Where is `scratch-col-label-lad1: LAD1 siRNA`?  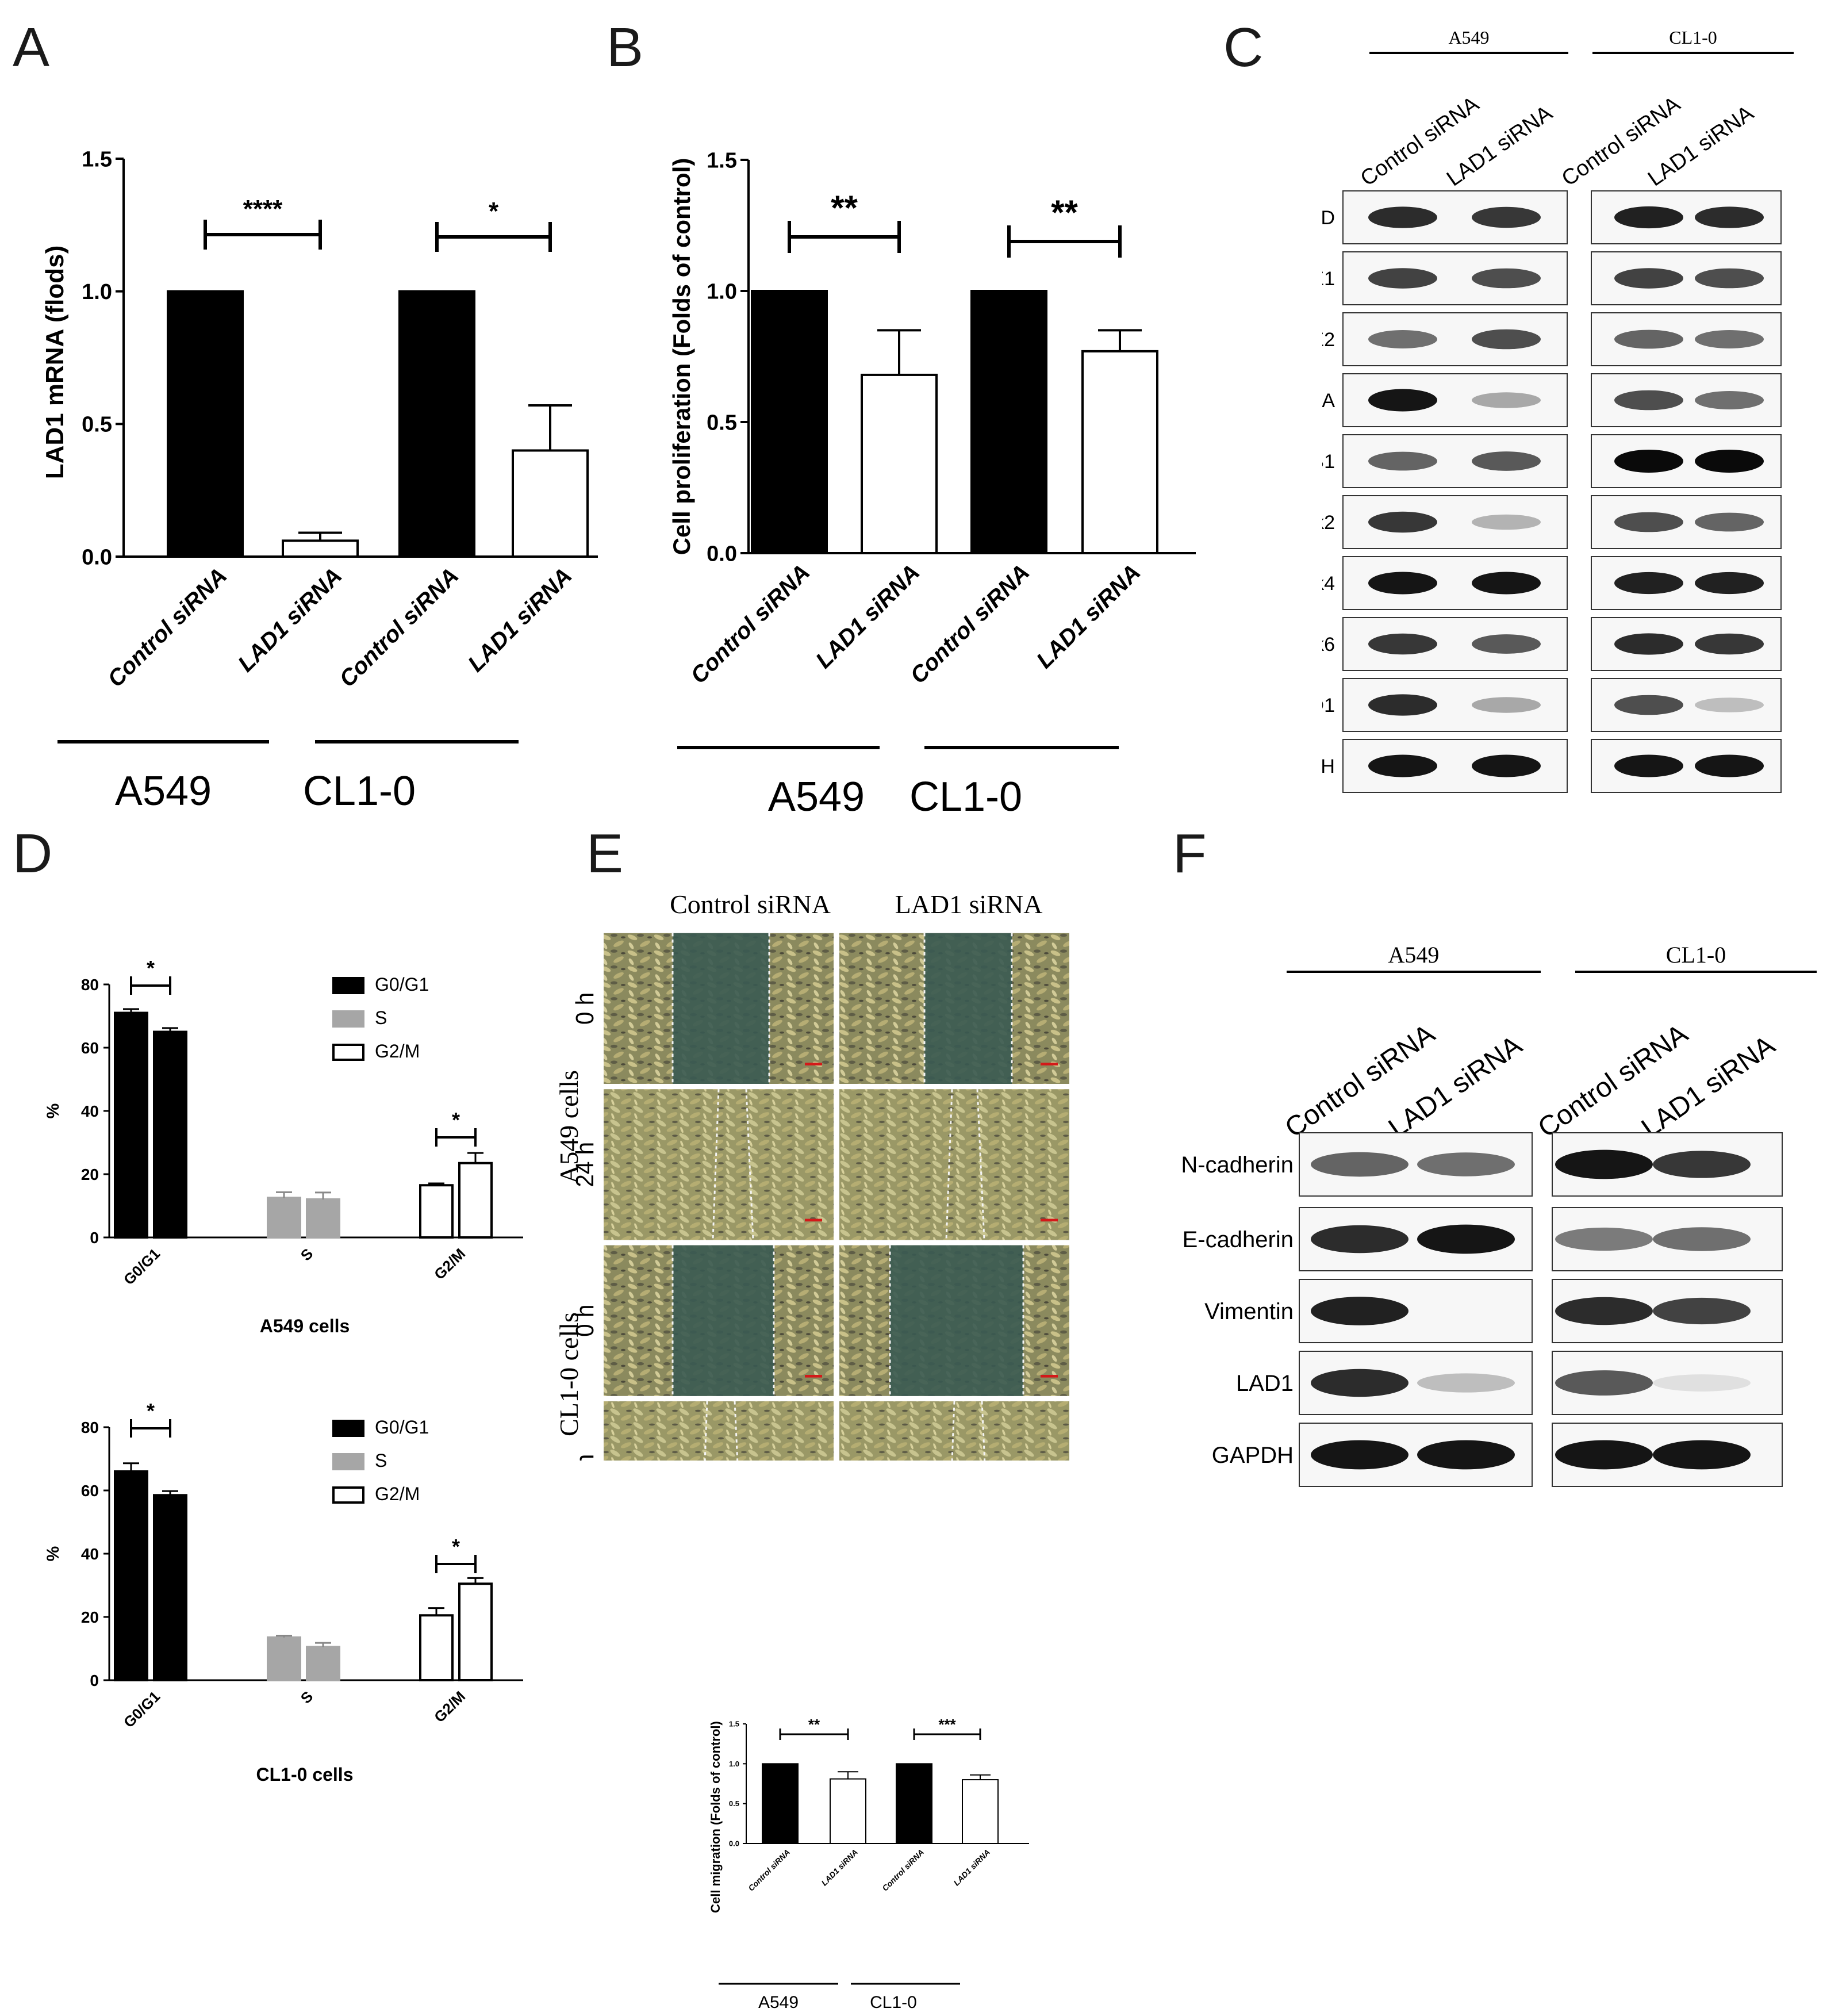 scratch-col-label-lad1: LAD1 siRNA is located at coordinates (969, 904).